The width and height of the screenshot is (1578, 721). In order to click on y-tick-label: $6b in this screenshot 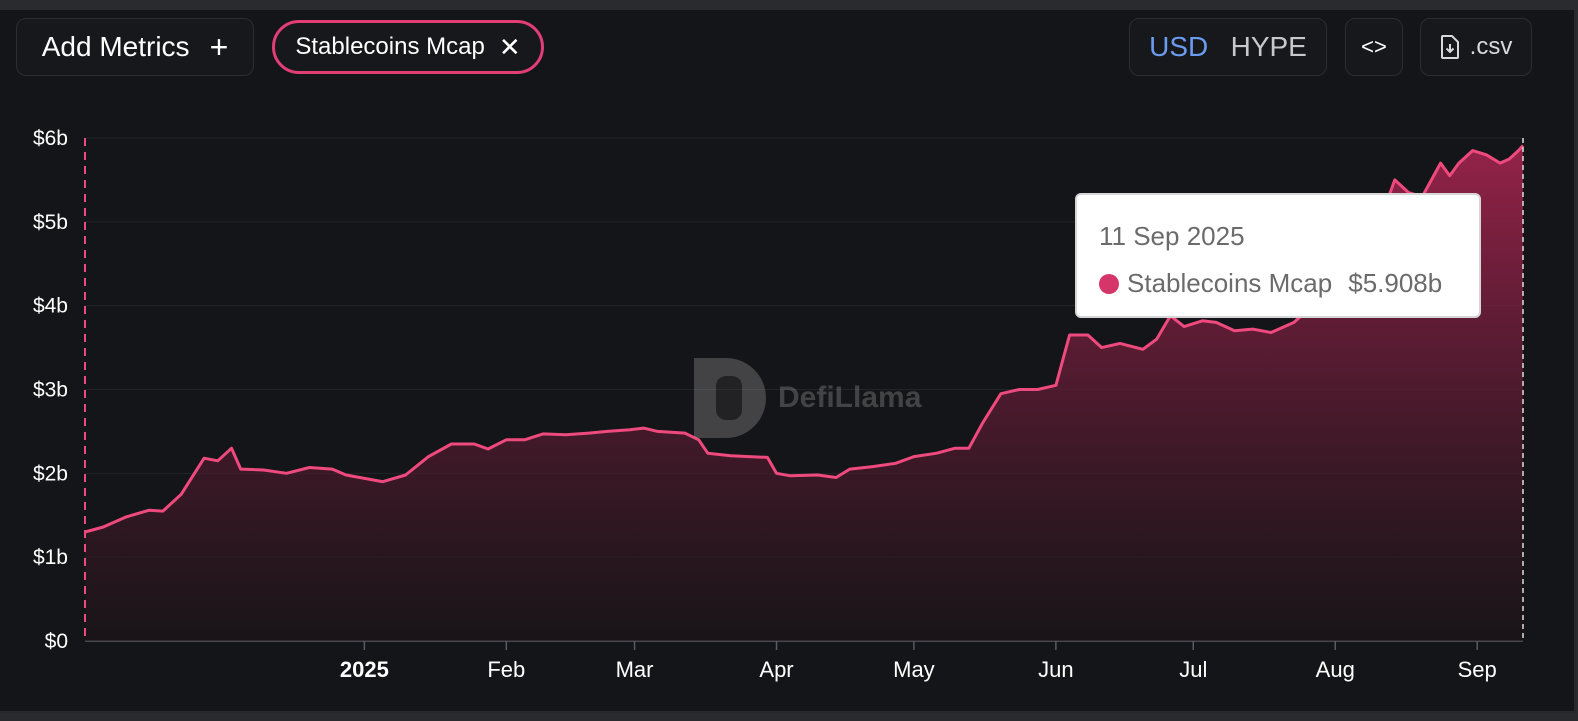, I will do `click(50, 138)`.